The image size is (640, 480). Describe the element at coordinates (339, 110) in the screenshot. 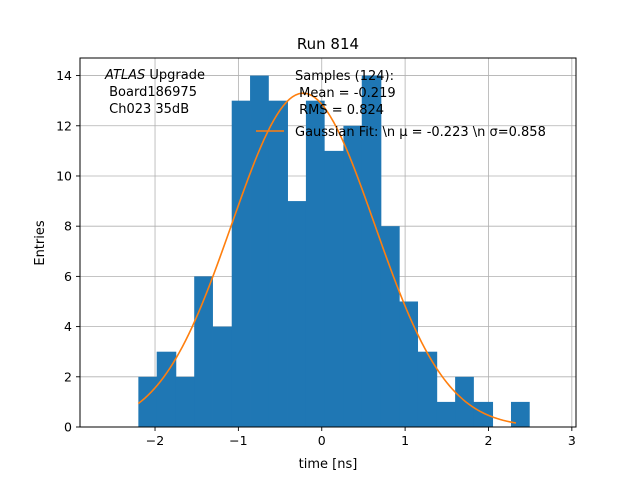

I see `stats-line-3: RMS = 0.824` at that location.